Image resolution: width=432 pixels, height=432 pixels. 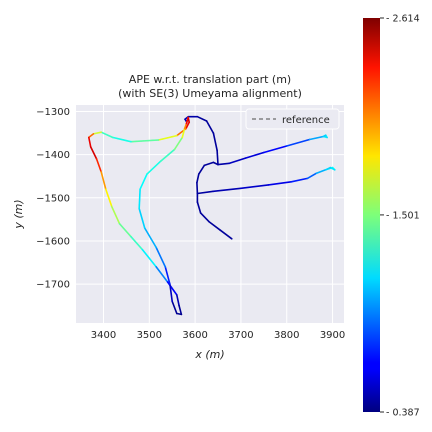 I want to click on x-tick-label: 3800, so click(x=286, y=335).